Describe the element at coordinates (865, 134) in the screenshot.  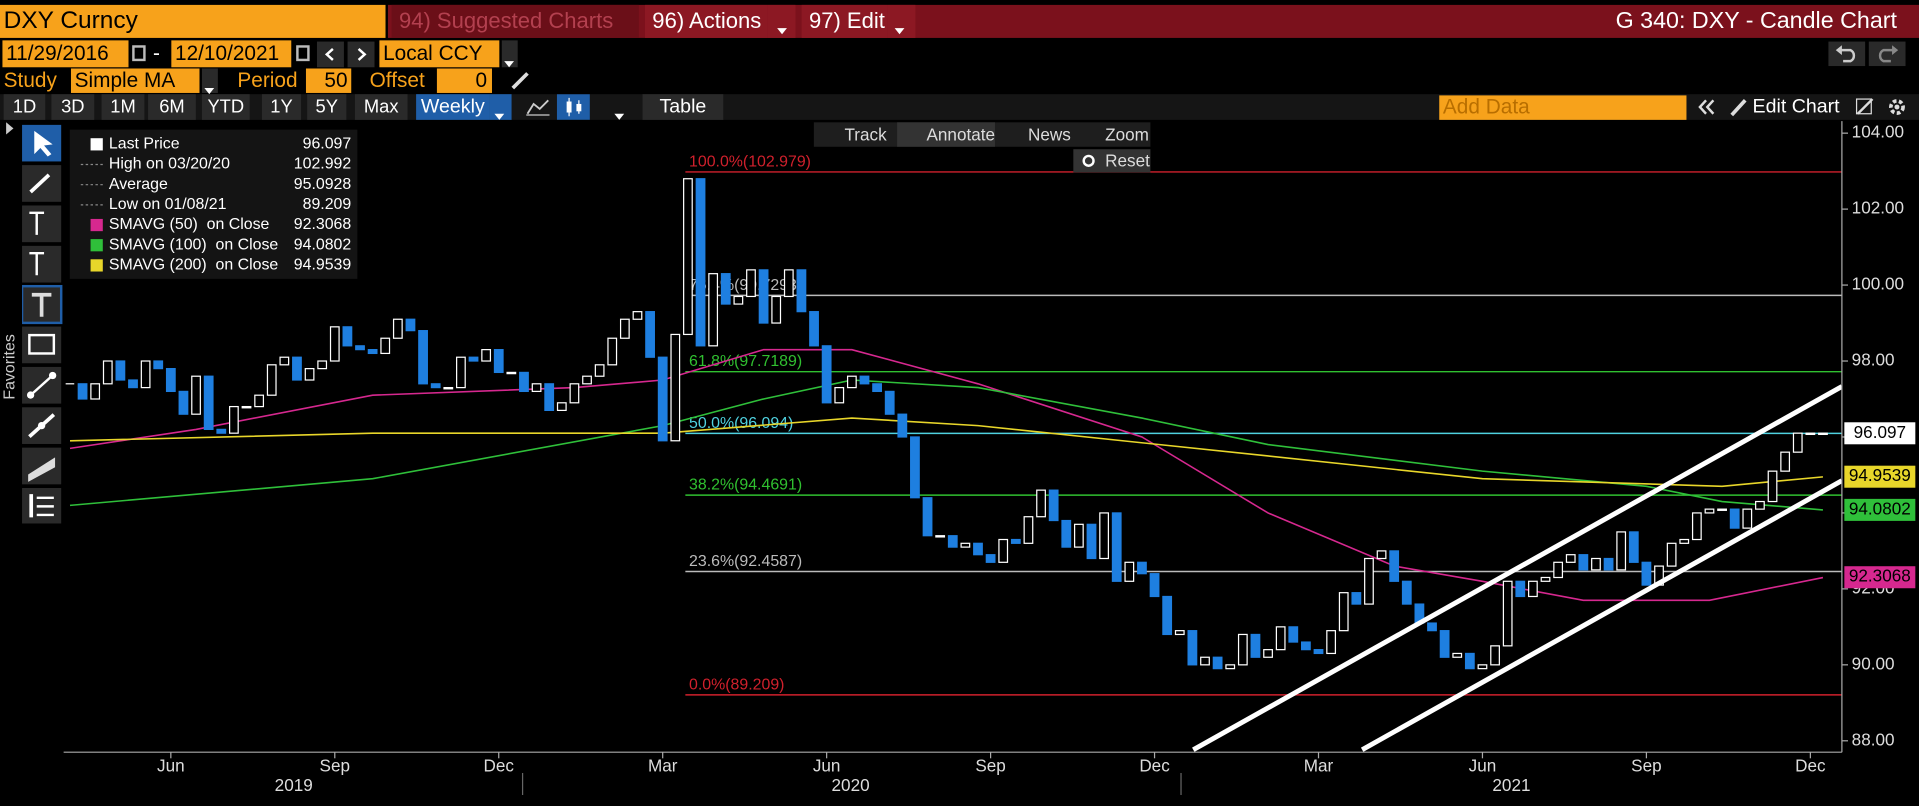
I see `track-button: Track` at that location.